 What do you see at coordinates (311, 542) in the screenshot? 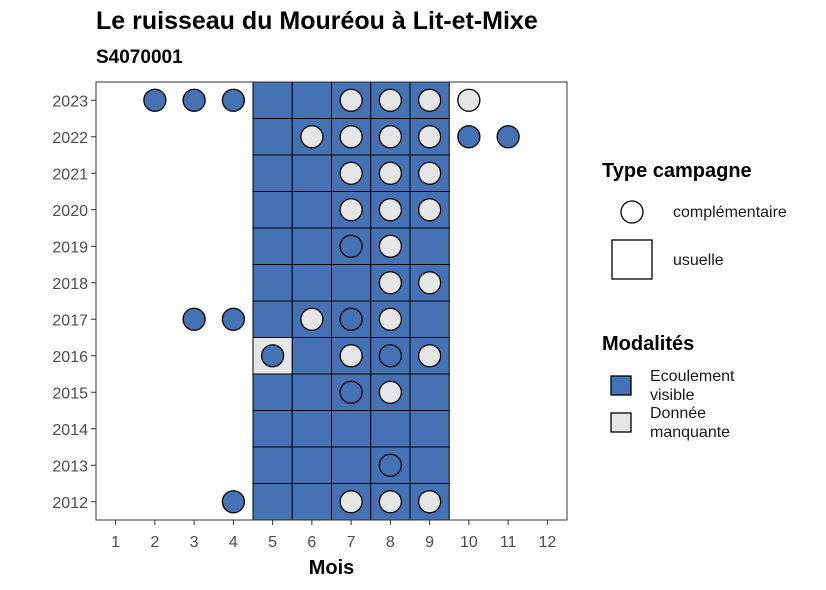
I see `x-tick-label-6: 6` at bounding box center [311, 542].